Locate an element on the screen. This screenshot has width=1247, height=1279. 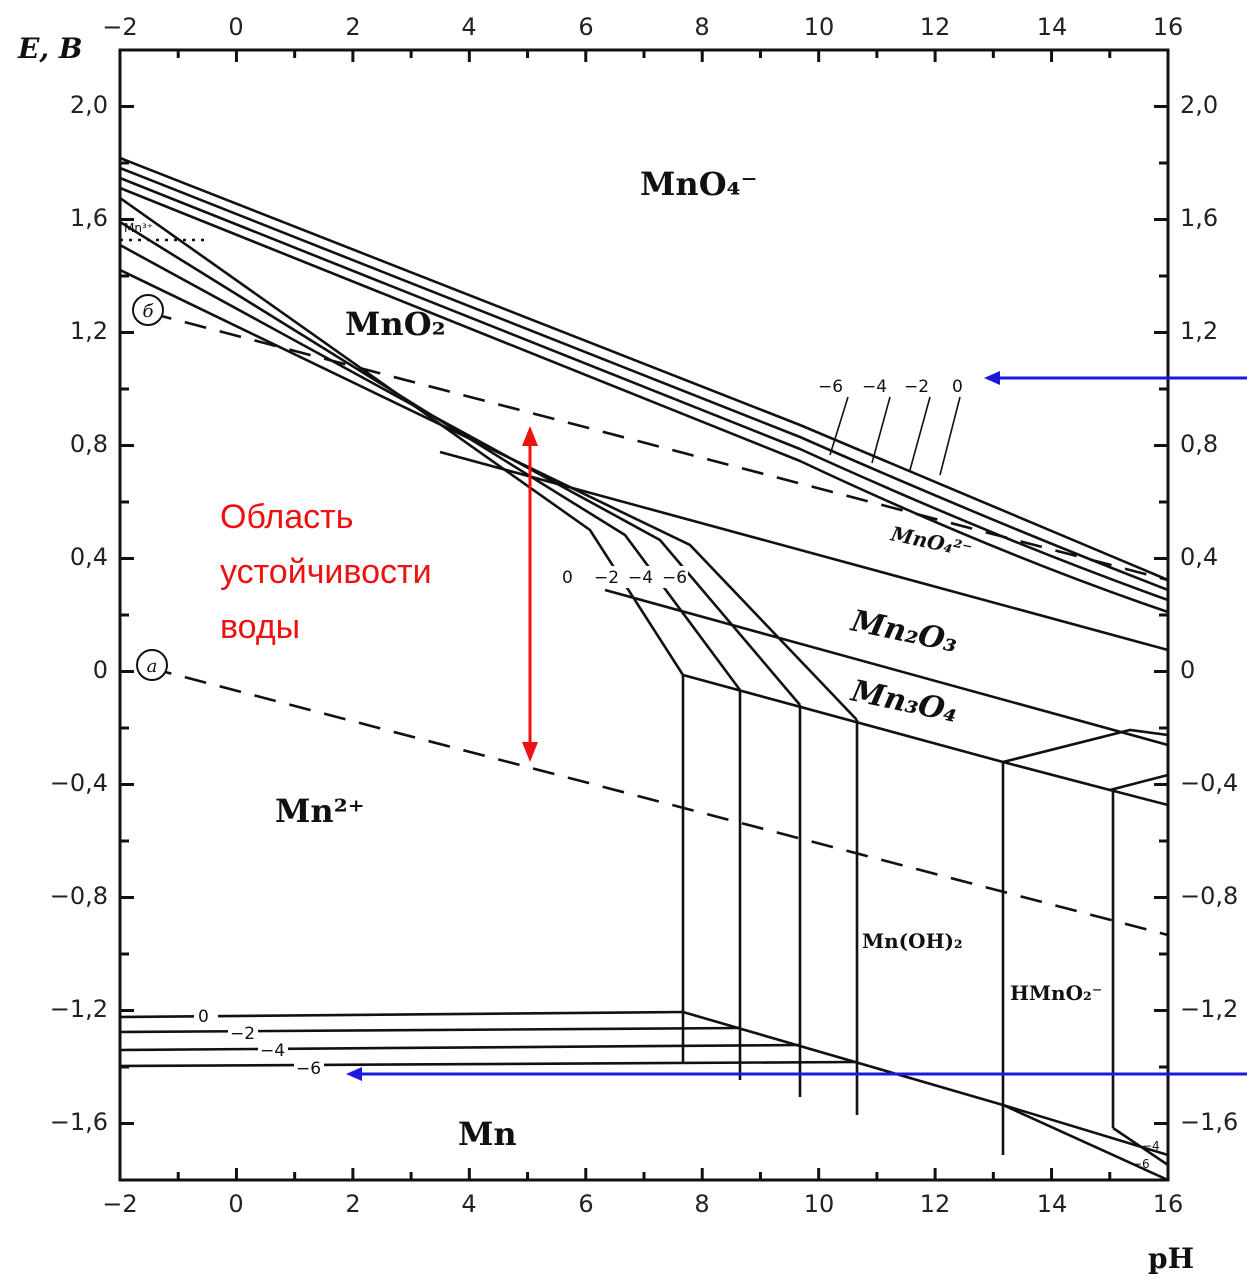
label-b: б is located at coordinates (149, 311).